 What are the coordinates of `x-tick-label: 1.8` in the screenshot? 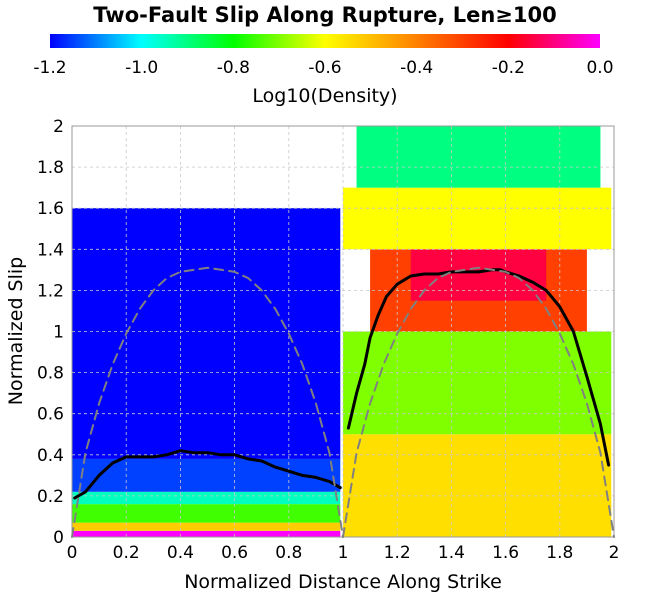 It's located at (559, 553).